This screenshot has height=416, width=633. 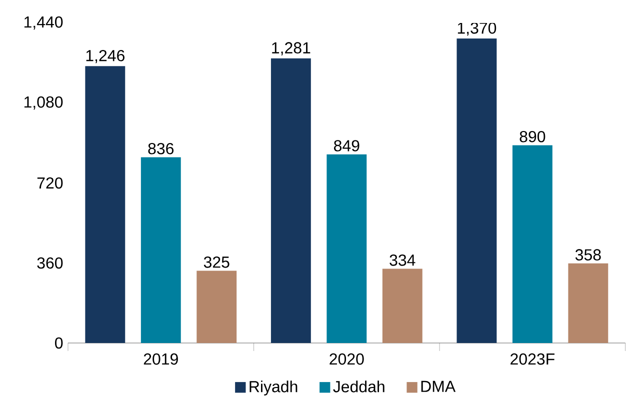 I want to click on data-label: 1,246, so click(x=105, y=57).